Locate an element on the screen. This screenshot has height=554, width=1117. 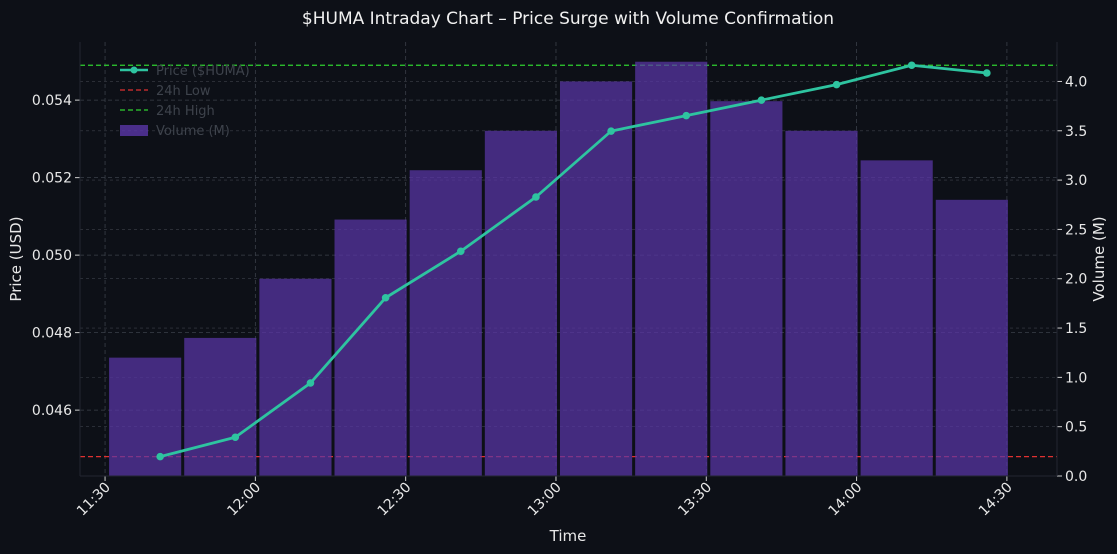
y-left-tick-label: 0.048 is located at coordinates (52, 334).